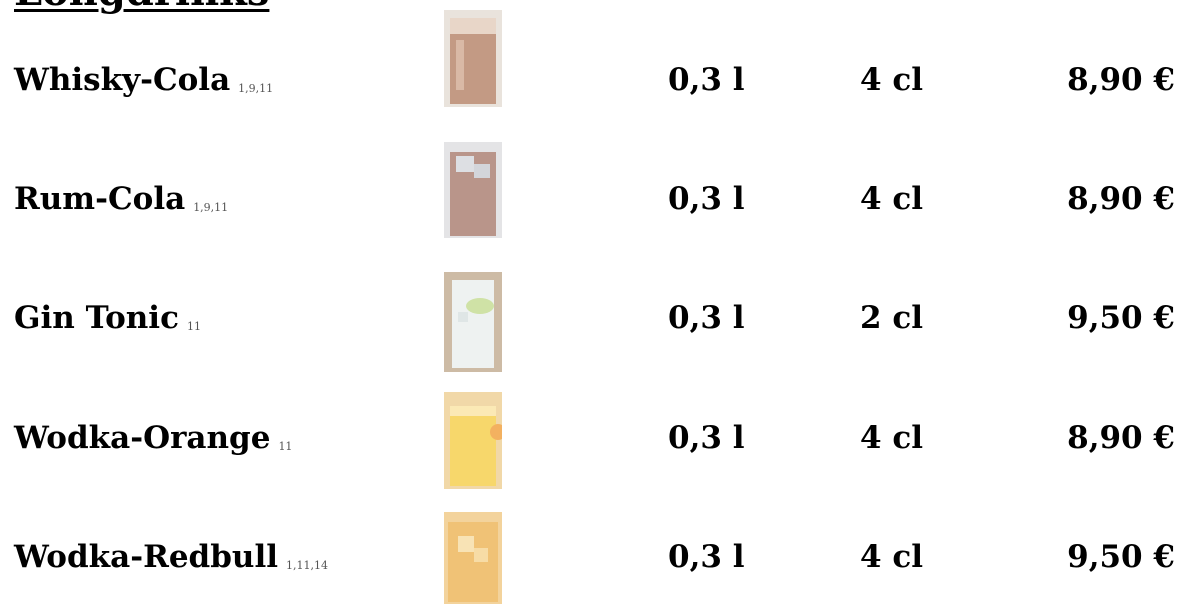  I want to click on item-notes: 1,11,14, so click(307, 565).